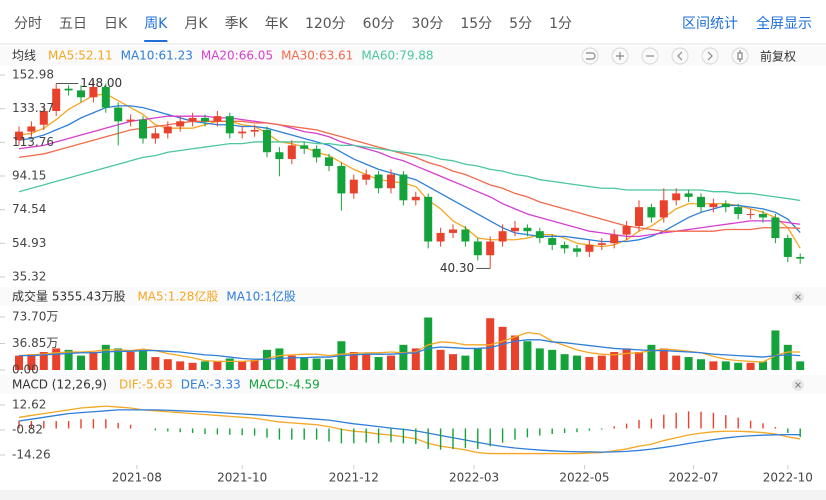 The height and width of the screenshot is (500, 826). What do you see at coordinates (620, 56) in the screenshot?
I see `zoom-in-button` at bounding box center [620, 56].